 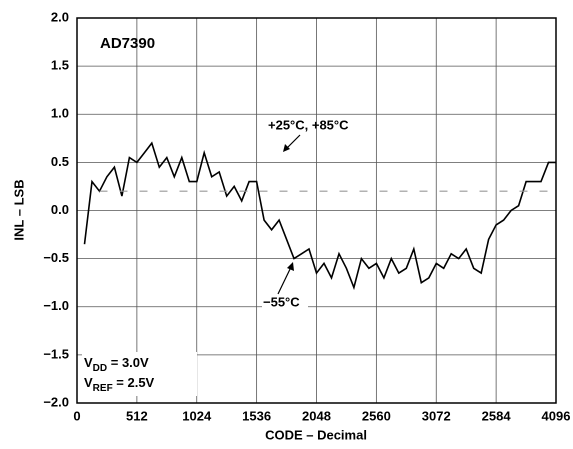 I want to click on x-tick-label: 1536, so click(x=256, y=415).